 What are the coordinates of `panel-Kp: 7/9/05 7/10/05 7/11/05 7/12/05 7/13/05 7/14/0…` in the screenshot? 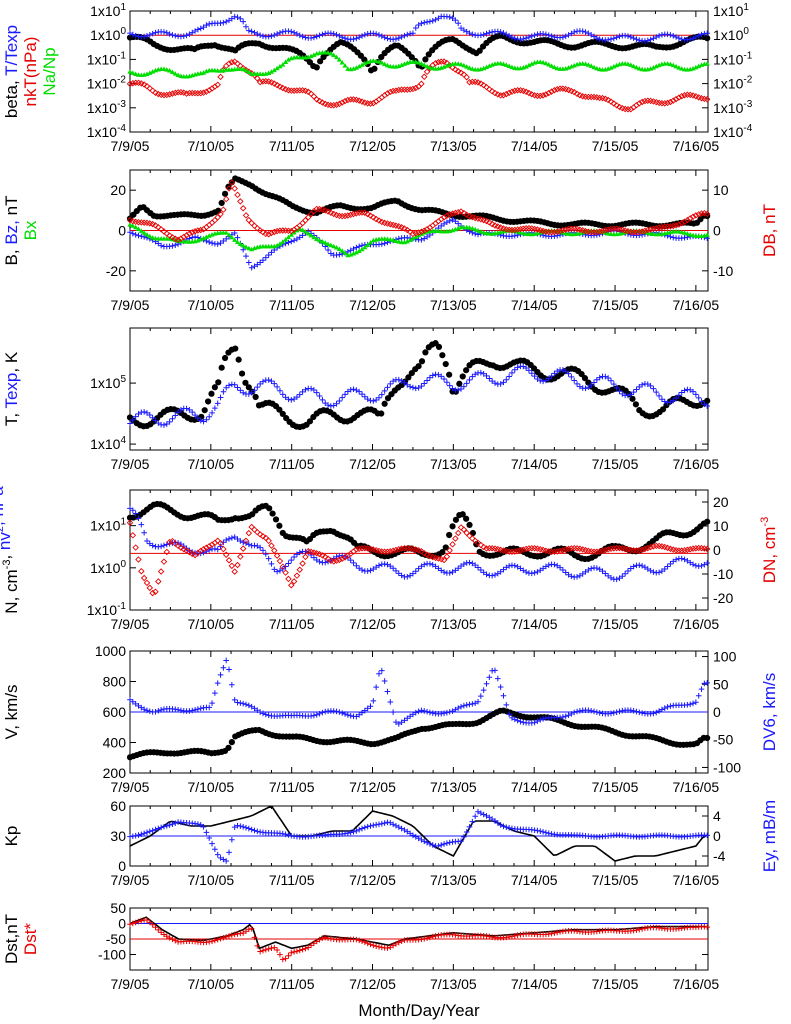 It's located at (390, 843).